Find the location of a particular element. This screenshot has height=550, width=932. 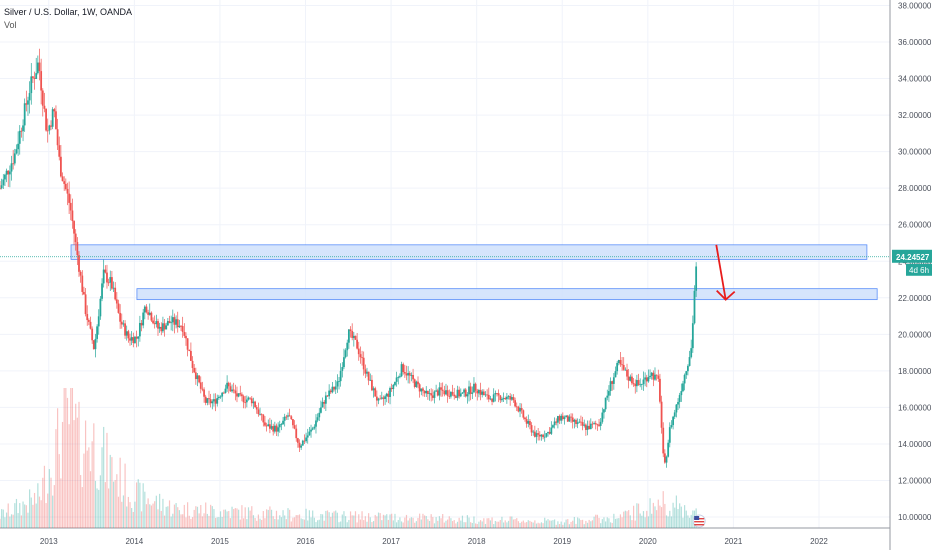

volume-indicator-label: Vol is located at coordinates (10, 25).